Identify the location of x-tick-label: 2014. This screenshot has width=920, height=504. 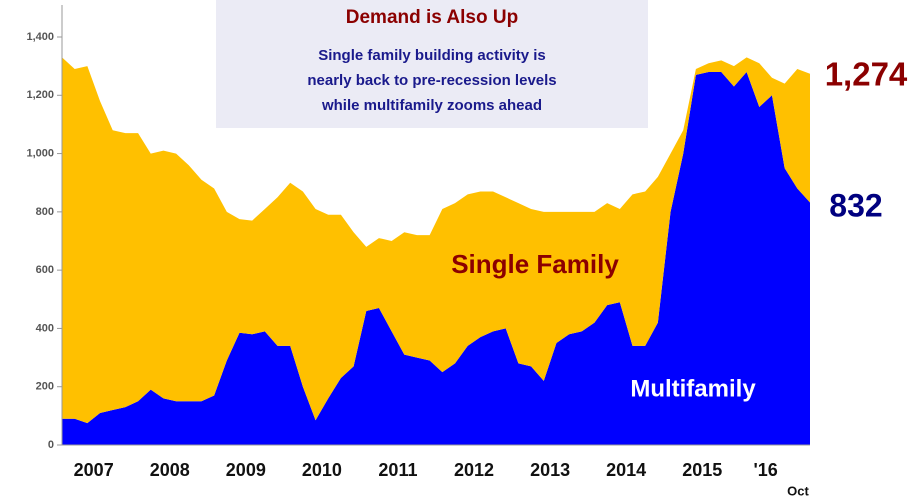
(626, 470).